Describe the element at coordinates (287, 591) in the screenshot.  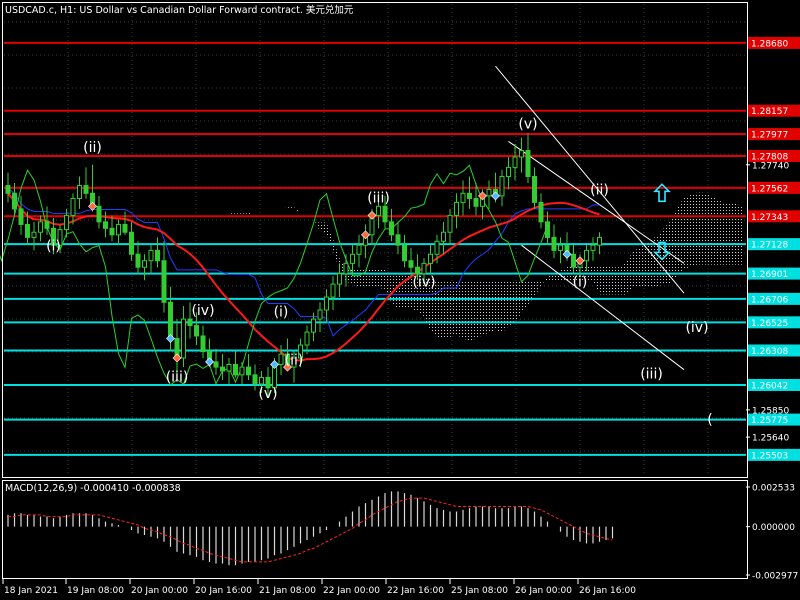
I see `time-tick-label-4: 21 Jan 08:00` at that location.